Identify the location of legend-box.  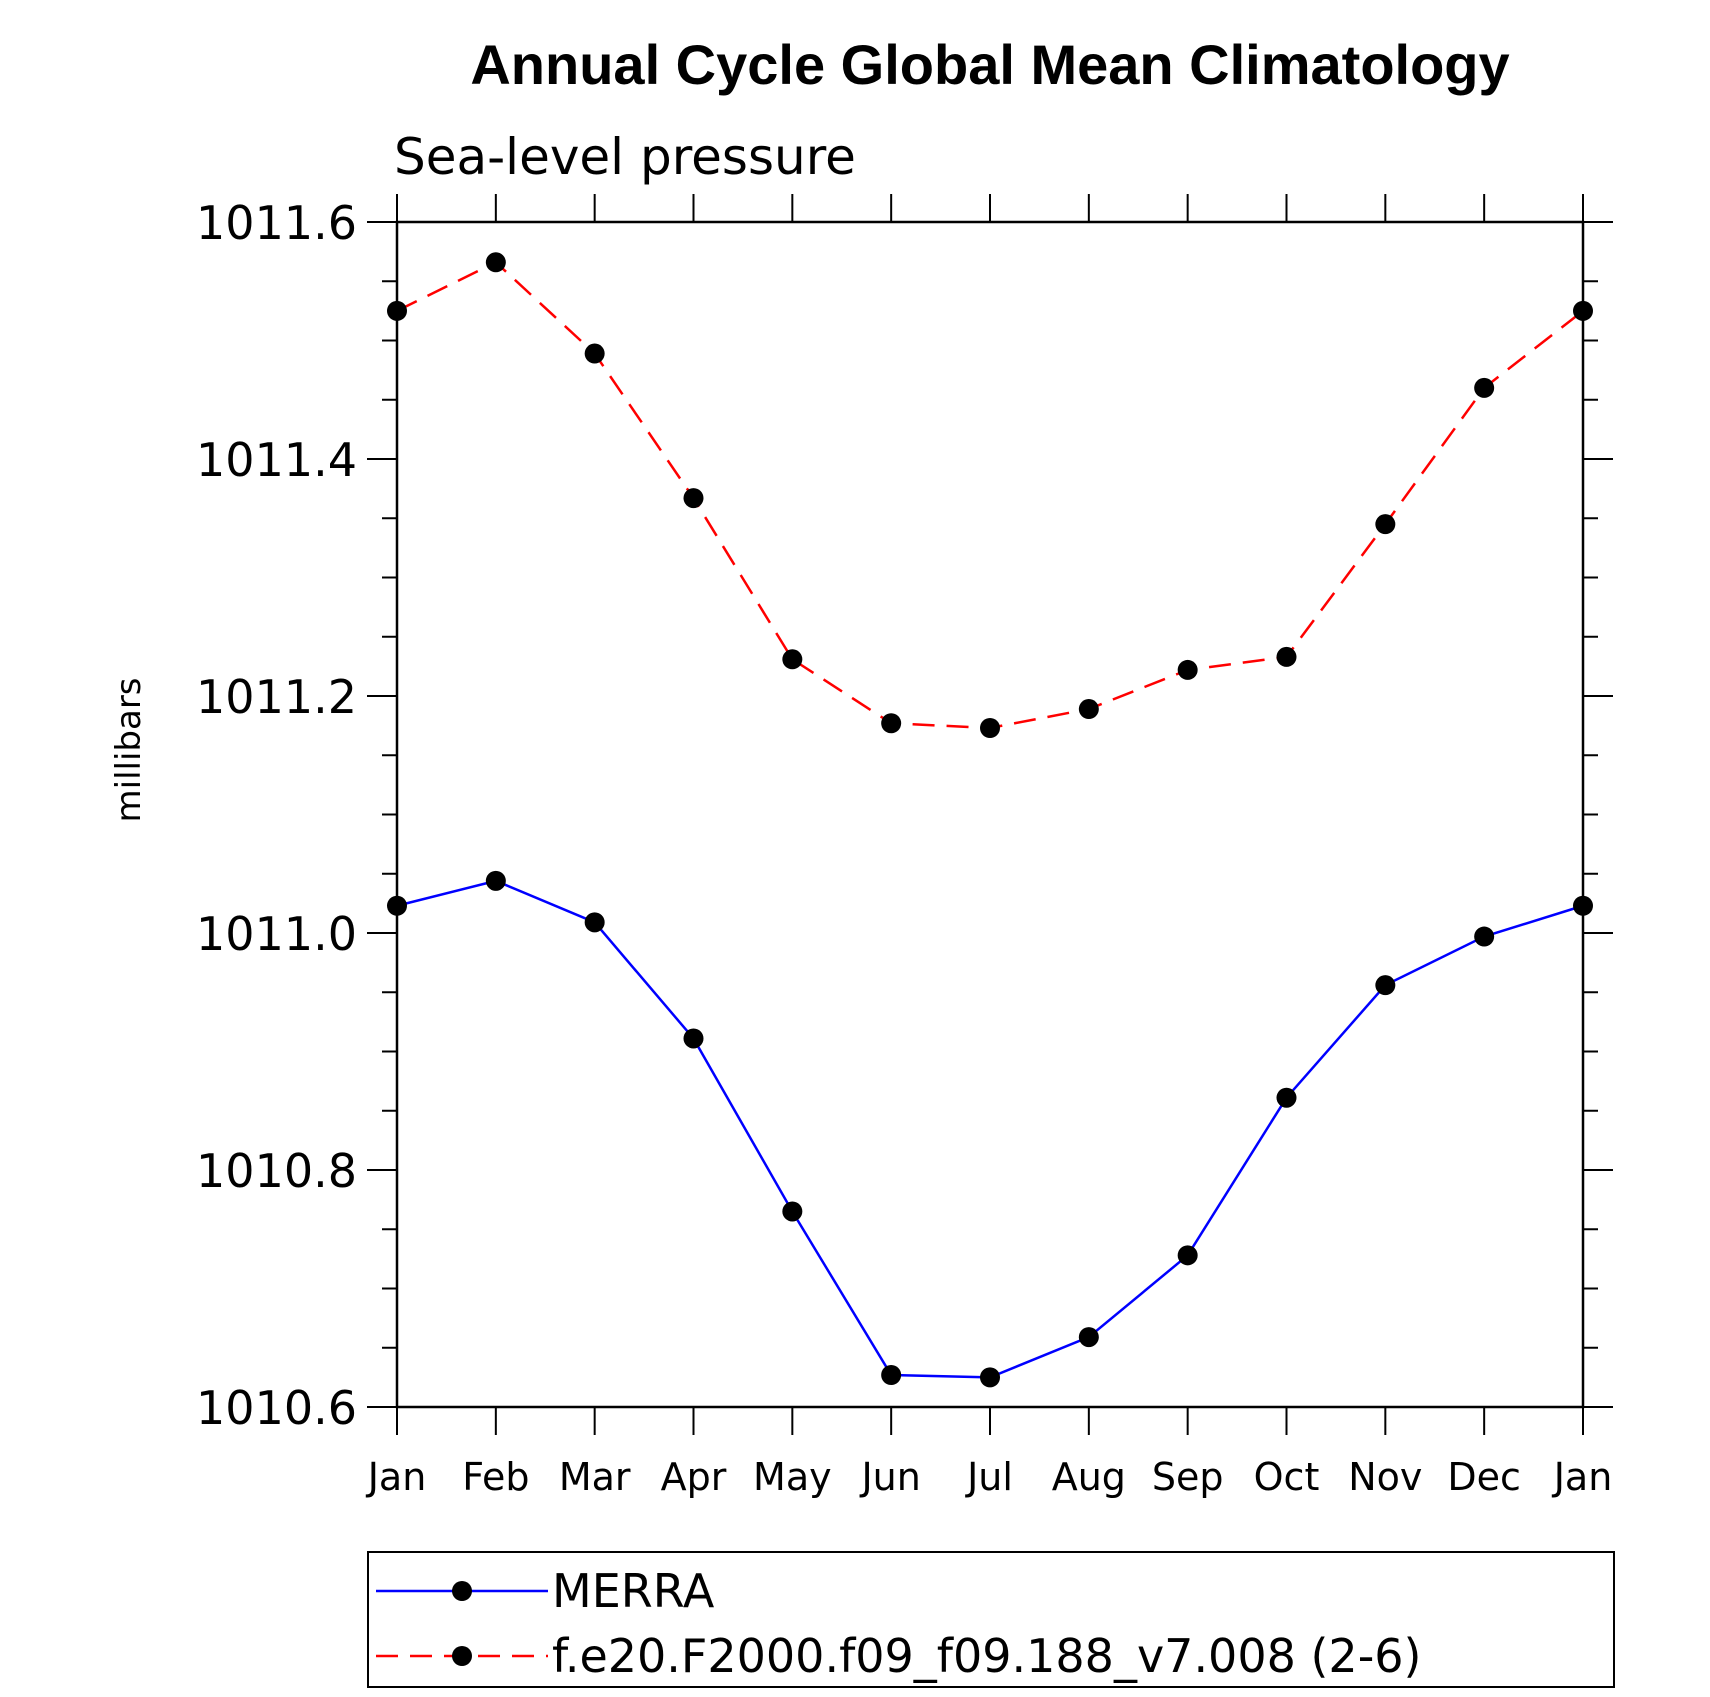
(991, 1619).